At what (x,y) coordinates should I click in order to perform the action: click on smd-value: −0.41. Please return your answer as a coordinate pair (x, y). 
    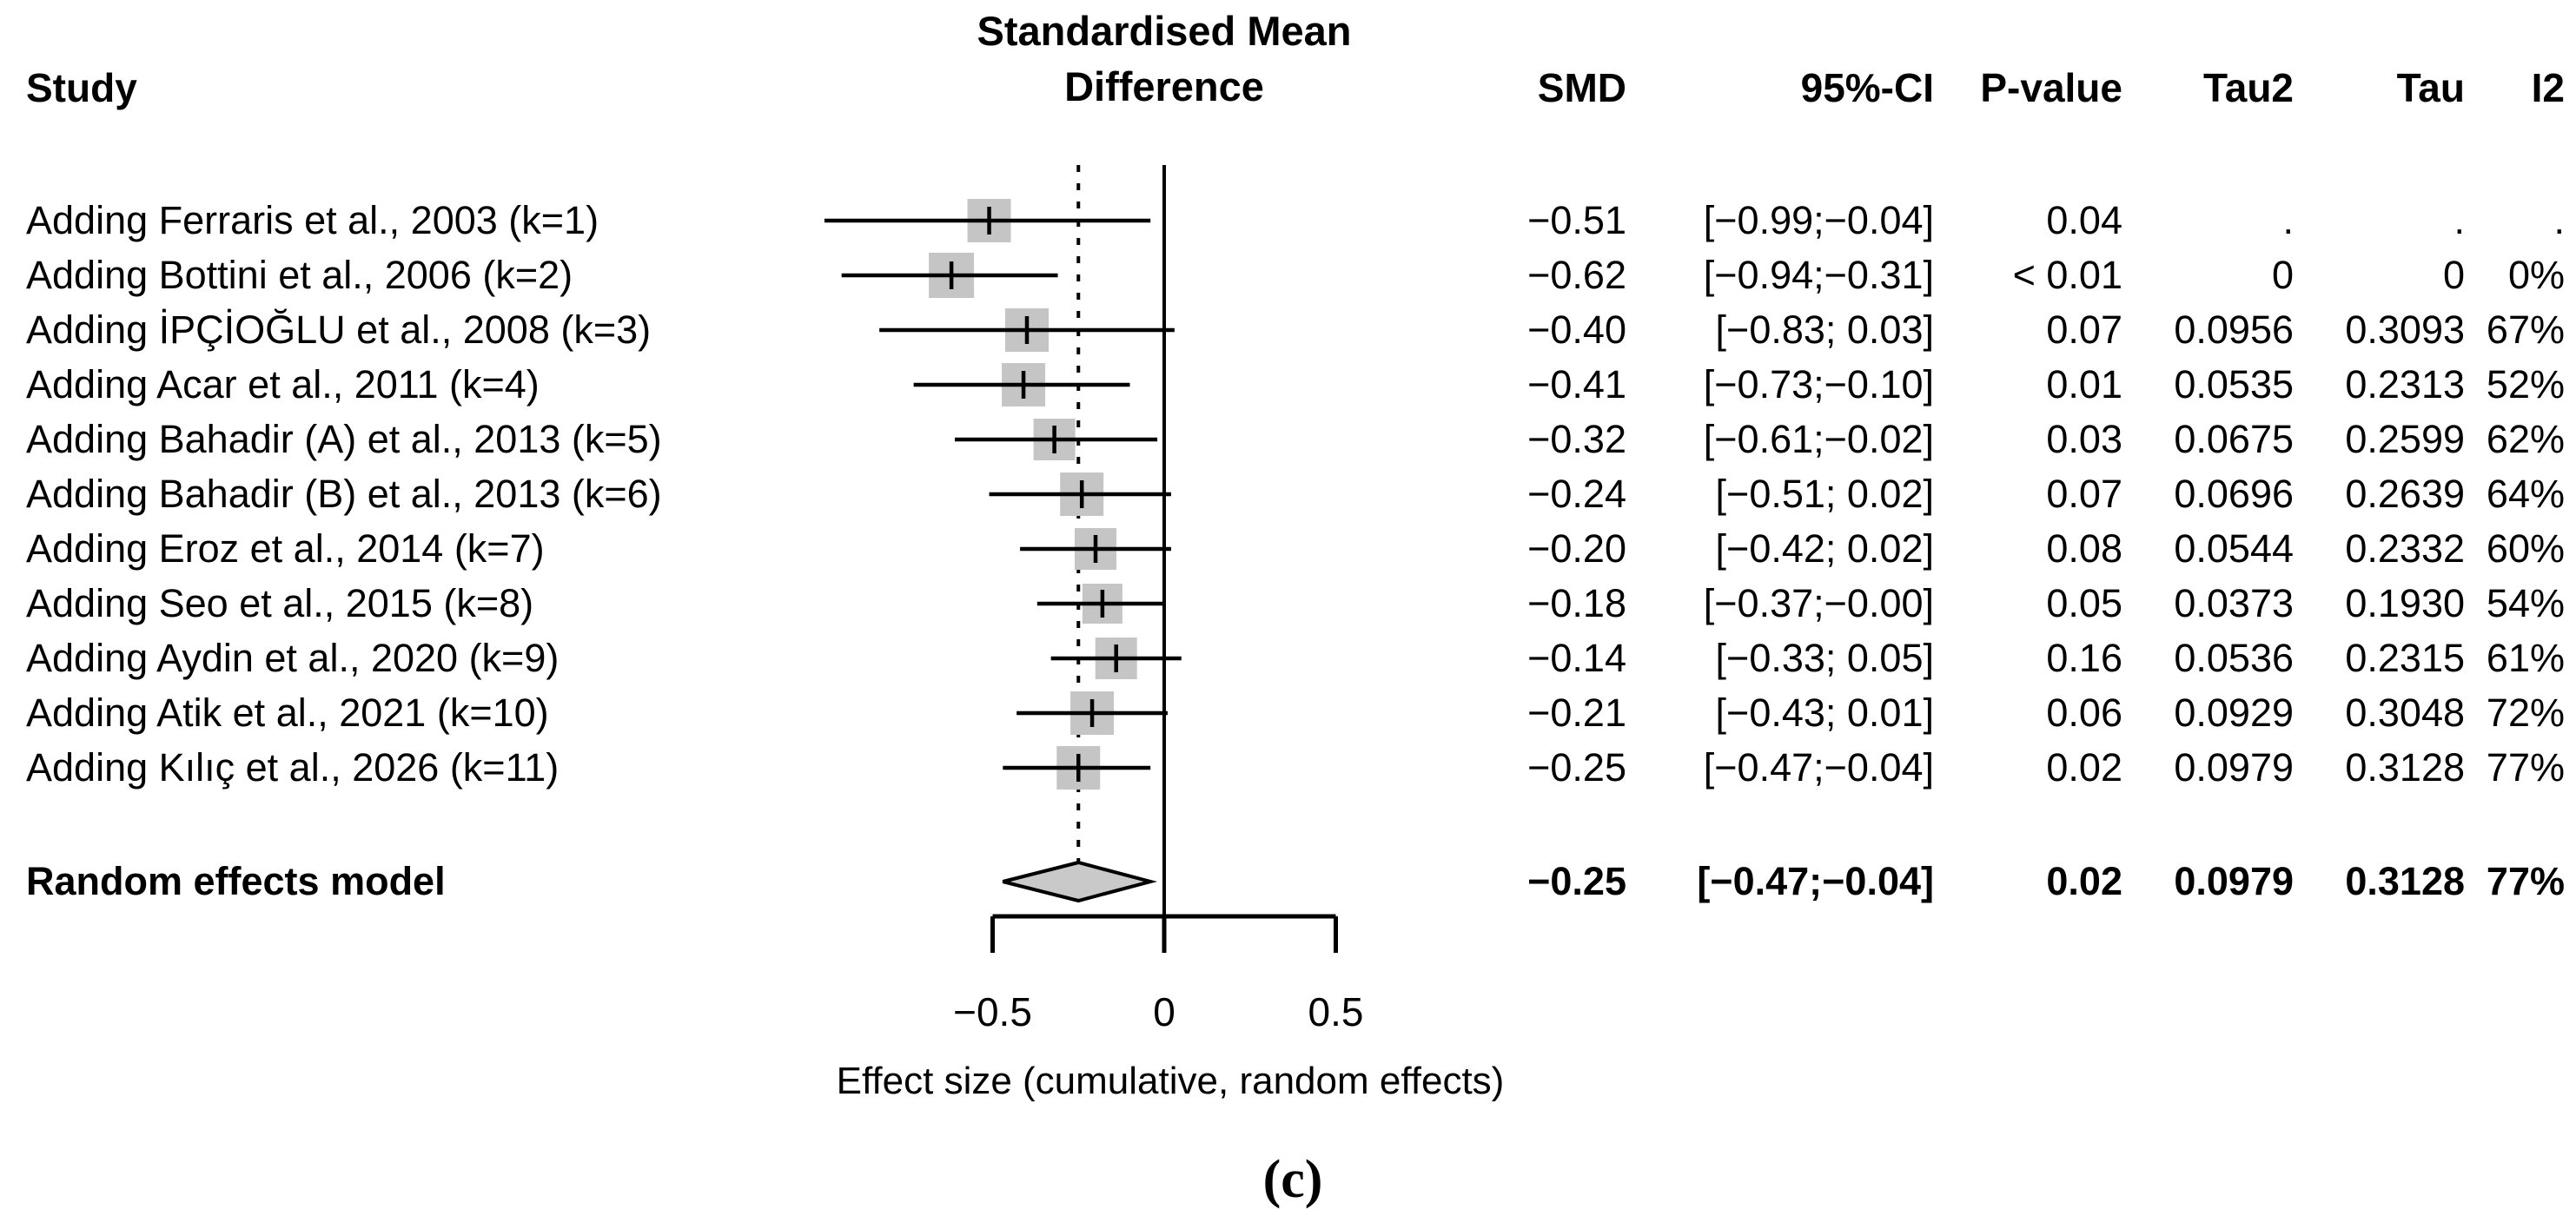
    Looking at the image, I should click on (1576, 384).